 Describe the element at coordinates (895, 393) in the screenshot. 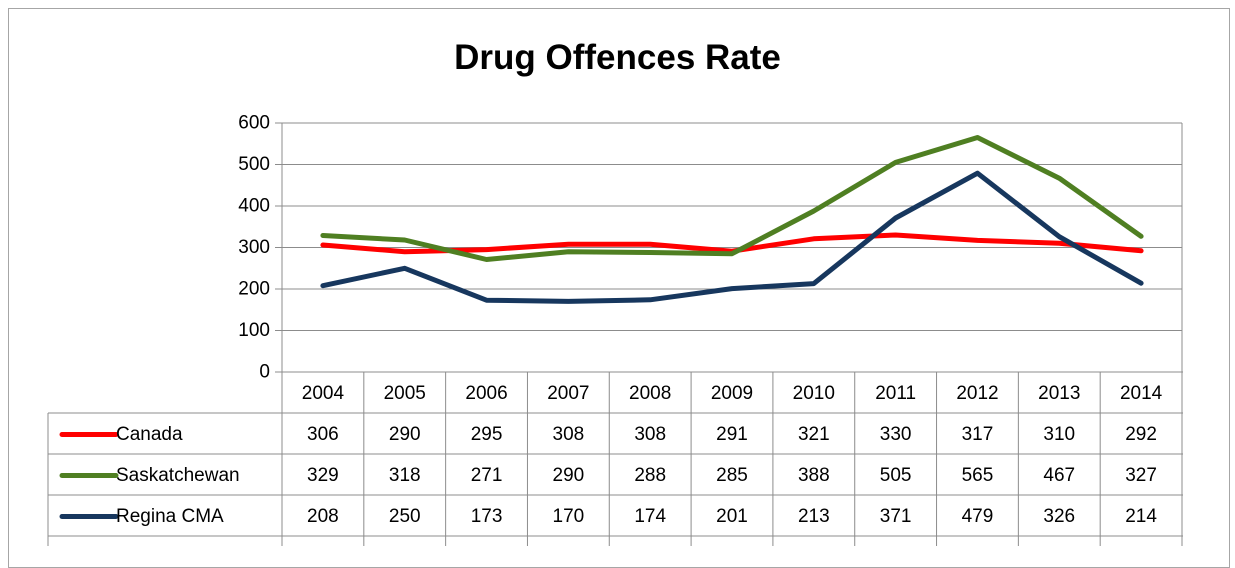

I see `x-tick-label-2011: 2011` at that location.